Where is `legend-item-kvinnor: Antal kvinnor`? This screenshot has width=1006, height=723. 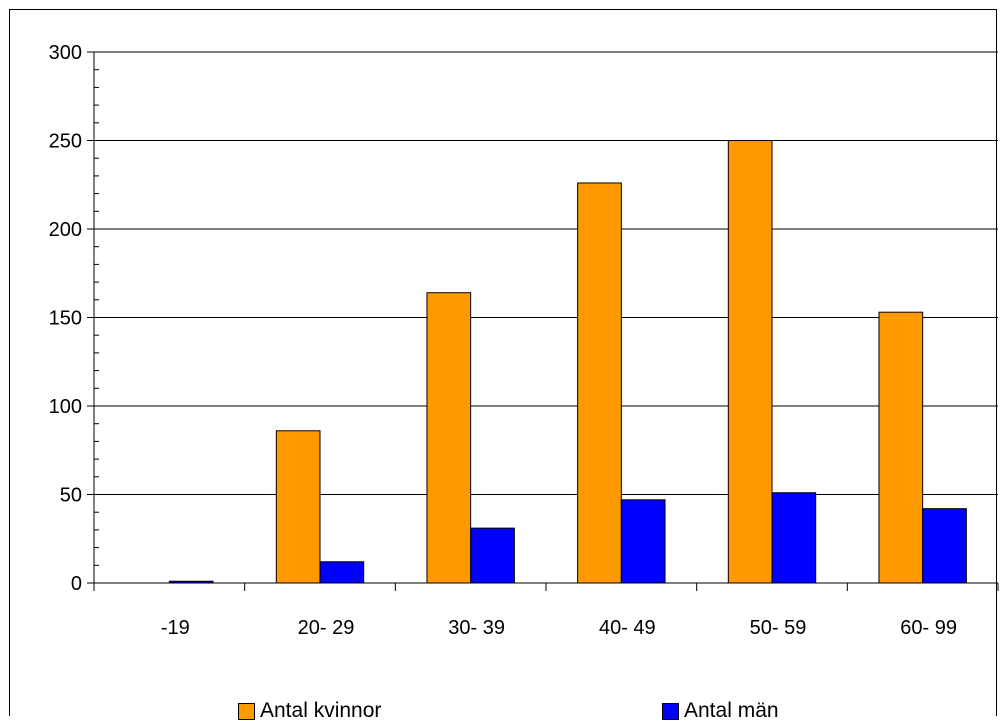
legend-item-kvinnor: Antal kvinnor is located at coordinates (309, 711).